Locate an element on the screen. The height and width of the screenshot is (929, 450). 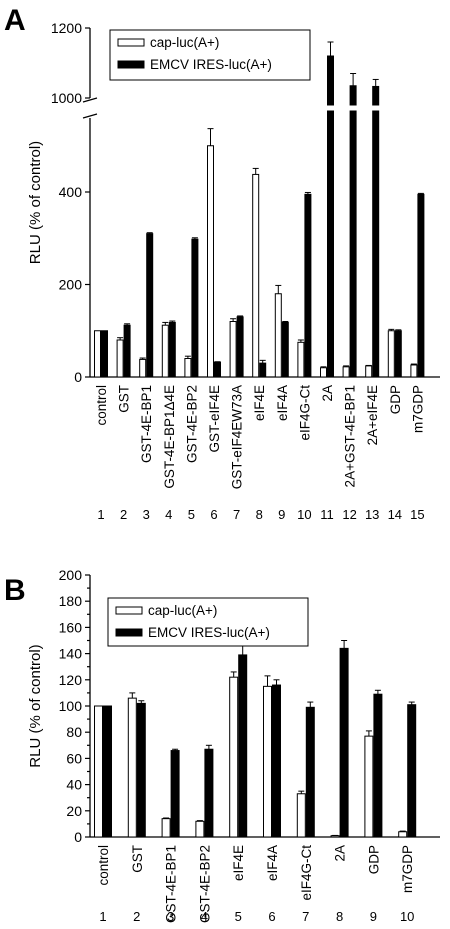
lane-number: 3 is located at coordinates (170, 916).